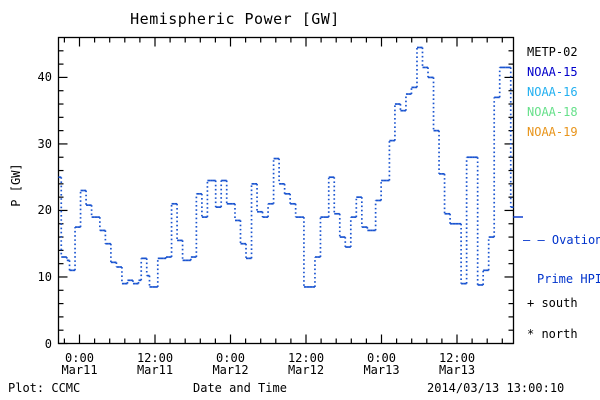  I want to click on legend-item-noaa-18: NOAA-18, so click(552, 112).